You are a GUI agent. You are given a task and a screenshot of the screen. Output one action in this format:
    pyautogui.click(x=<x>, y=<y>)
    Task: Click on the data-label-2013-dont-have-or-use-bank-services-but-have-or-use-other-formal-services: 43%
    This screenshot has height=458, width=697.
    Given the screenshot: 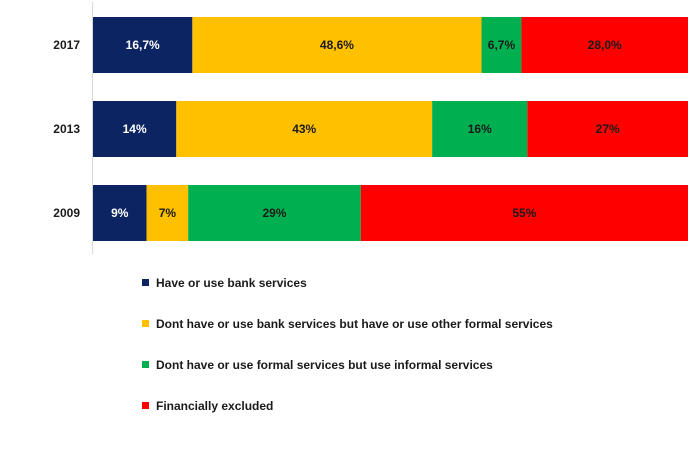 What is the action you would take?
    pyautogui.click(x=304, y=129)
    